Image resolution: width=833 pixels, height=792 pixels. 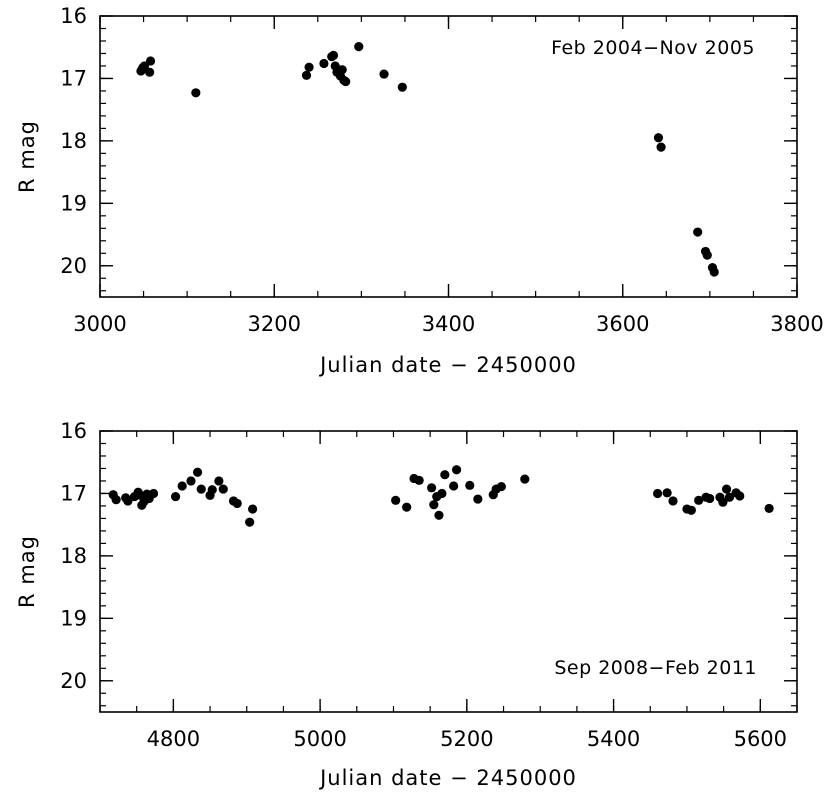 I want to click on x-tick-label: 5200, so click(x=466, y=739).